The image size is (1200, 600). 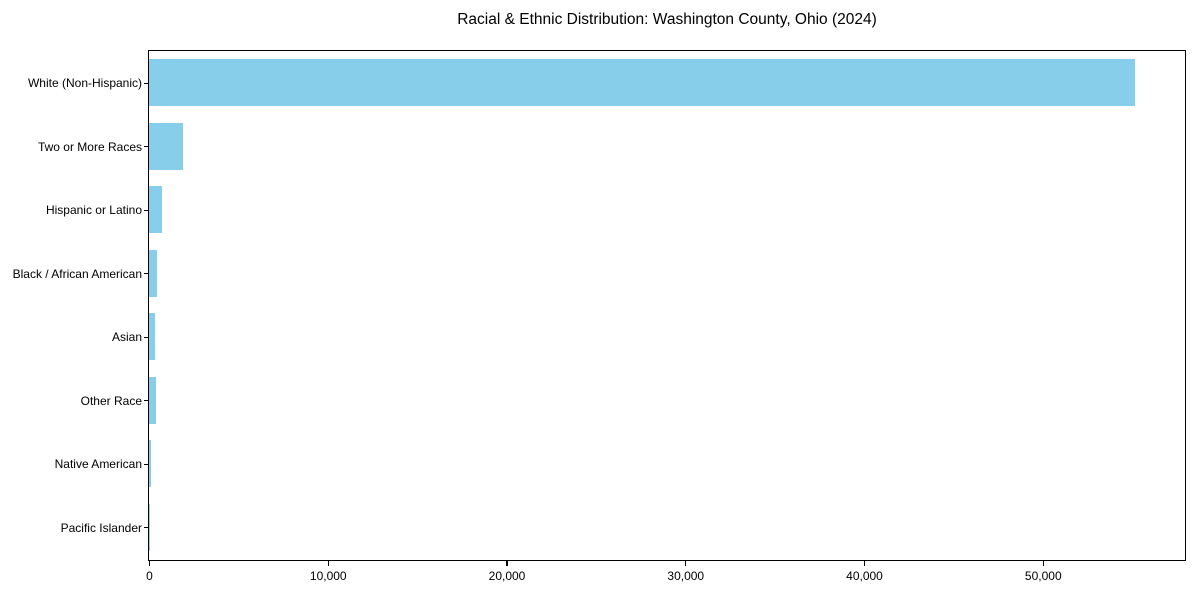 I want to click on y-tick-label: Two or More Races, so click(x=89, y=146).